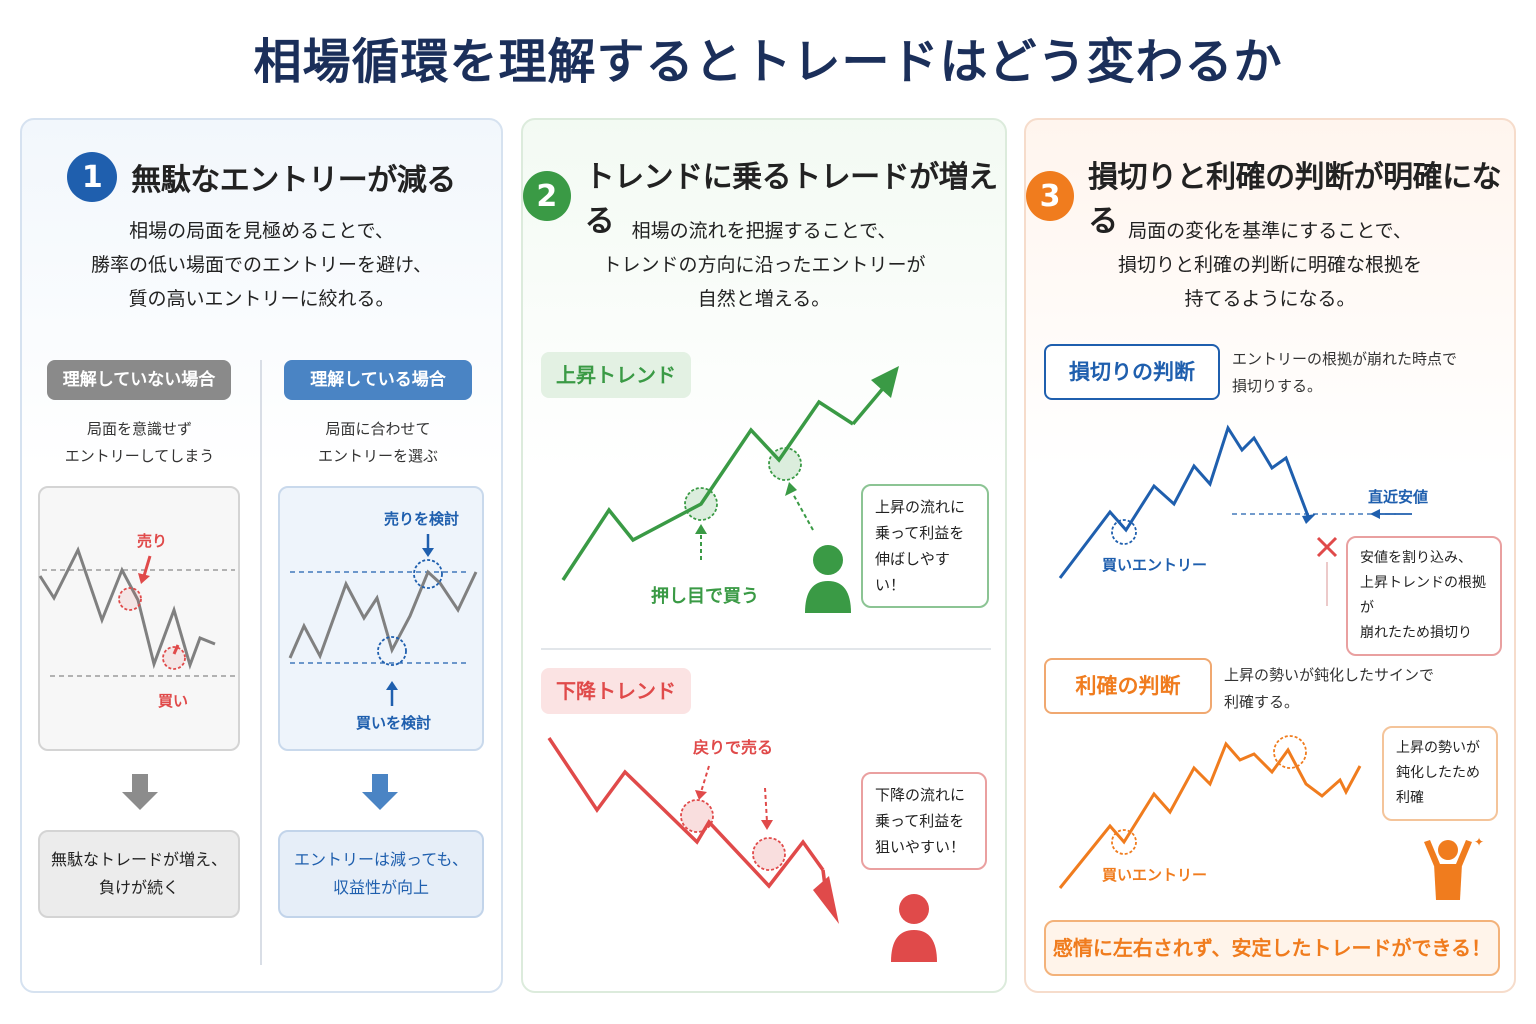 This screenshot has height=1024, width=1536. I want to click on bubble-line: 伸ばしやすい！, so click(912, 572).